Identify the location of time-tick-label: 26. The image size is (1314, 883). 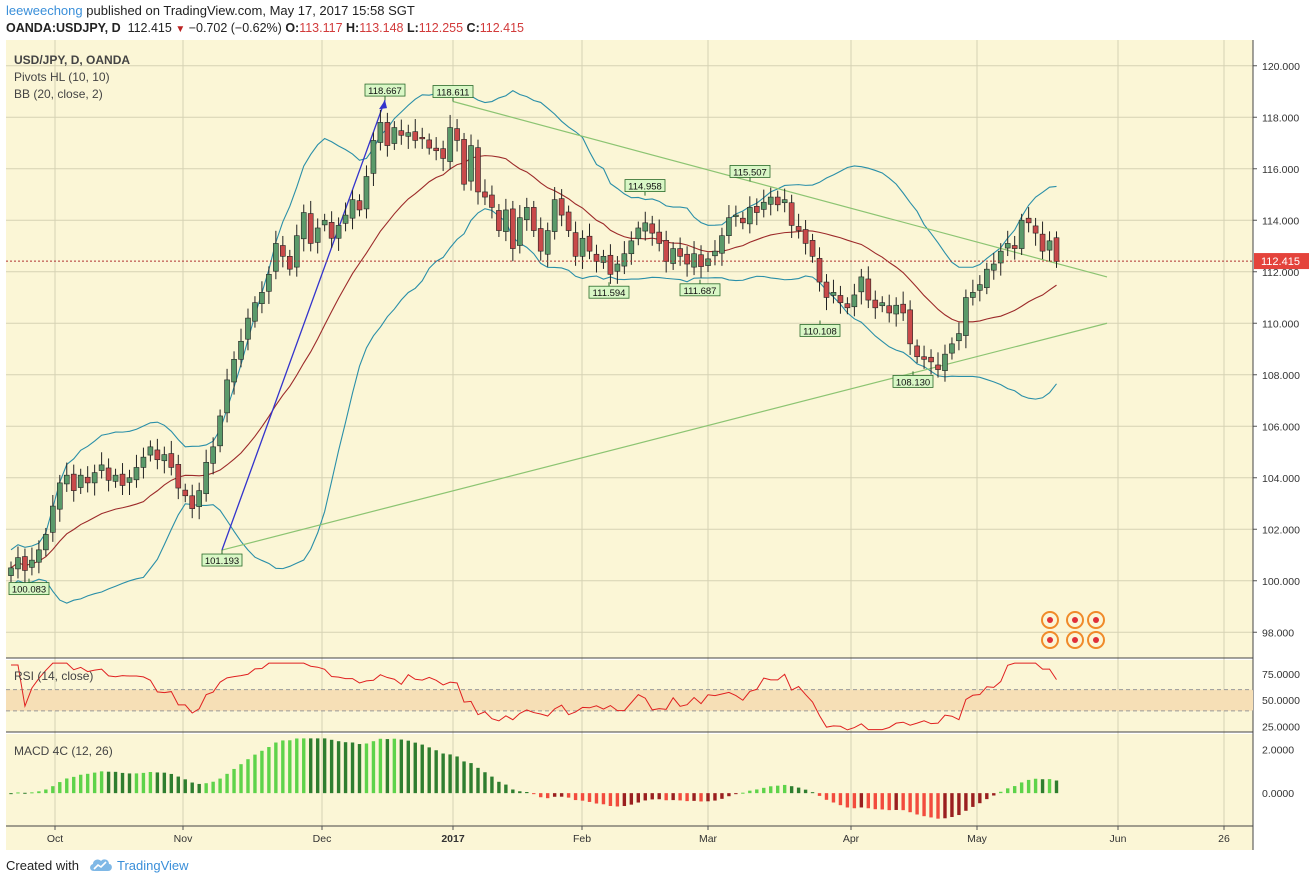
(1224, 839).